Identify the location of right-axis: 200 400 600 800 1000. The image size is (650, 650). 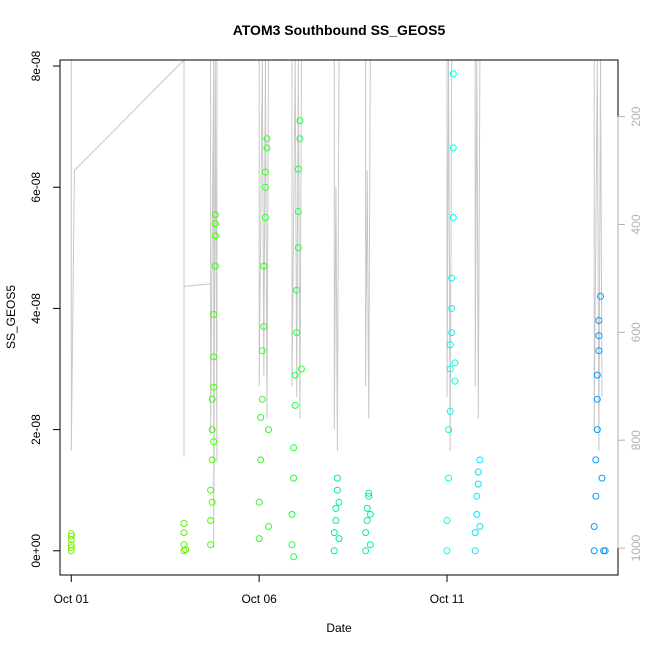
(630, 333).